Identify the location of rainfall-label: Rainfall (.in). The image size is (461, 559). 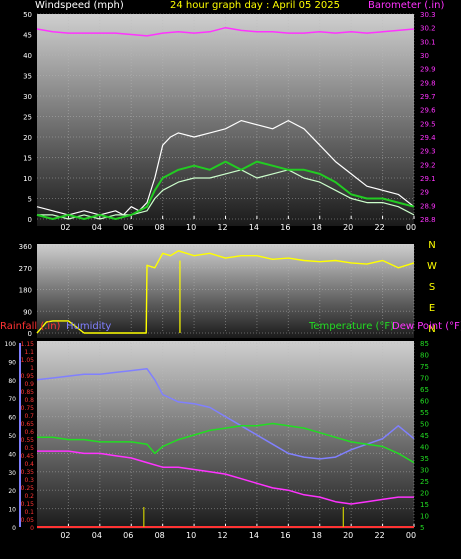
(30, 326).